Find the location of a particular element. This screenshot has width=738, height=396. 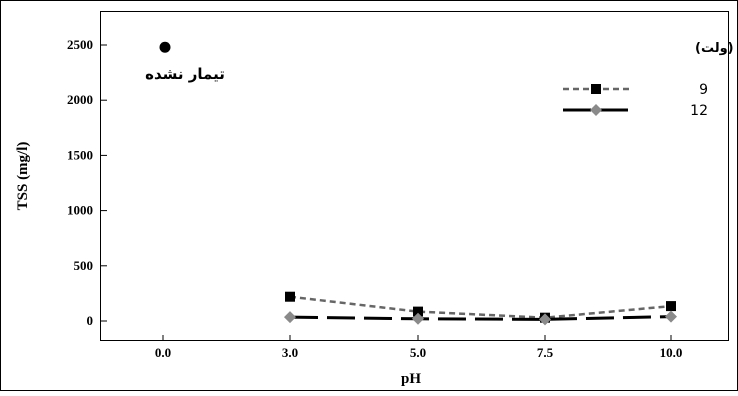

y-tick-label: 1000 is located at coordinates (80, 210).